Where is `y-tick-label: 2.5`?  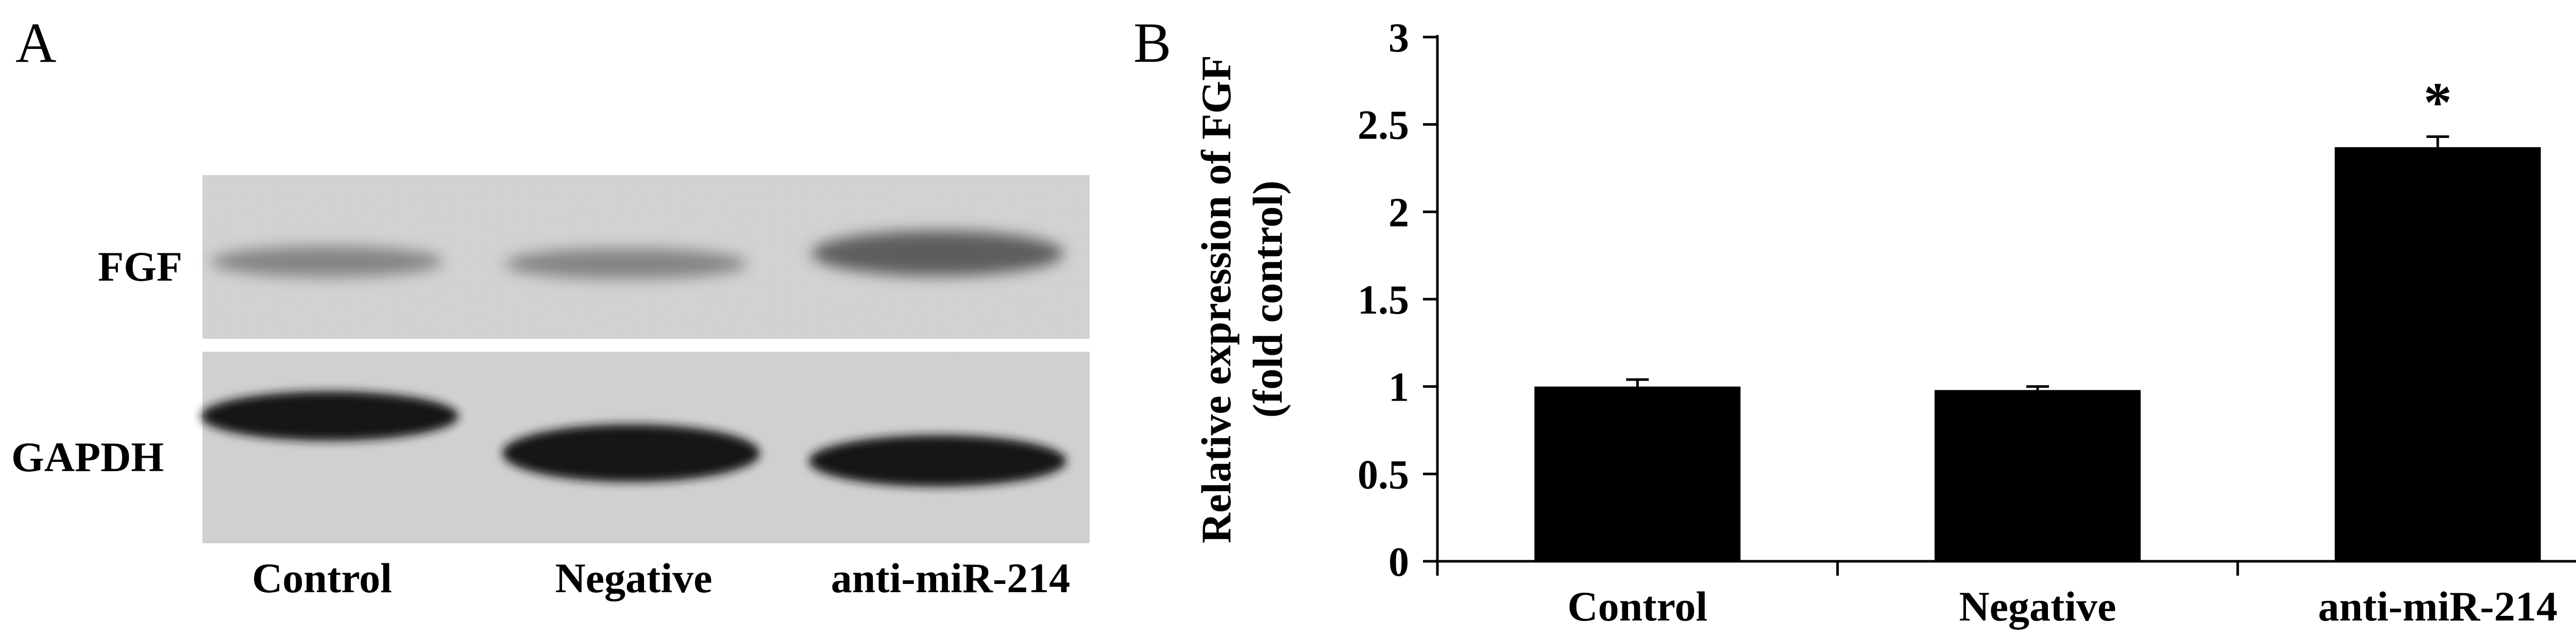
y-tick-label: 2.5 is located at coordinates (1383, 125).